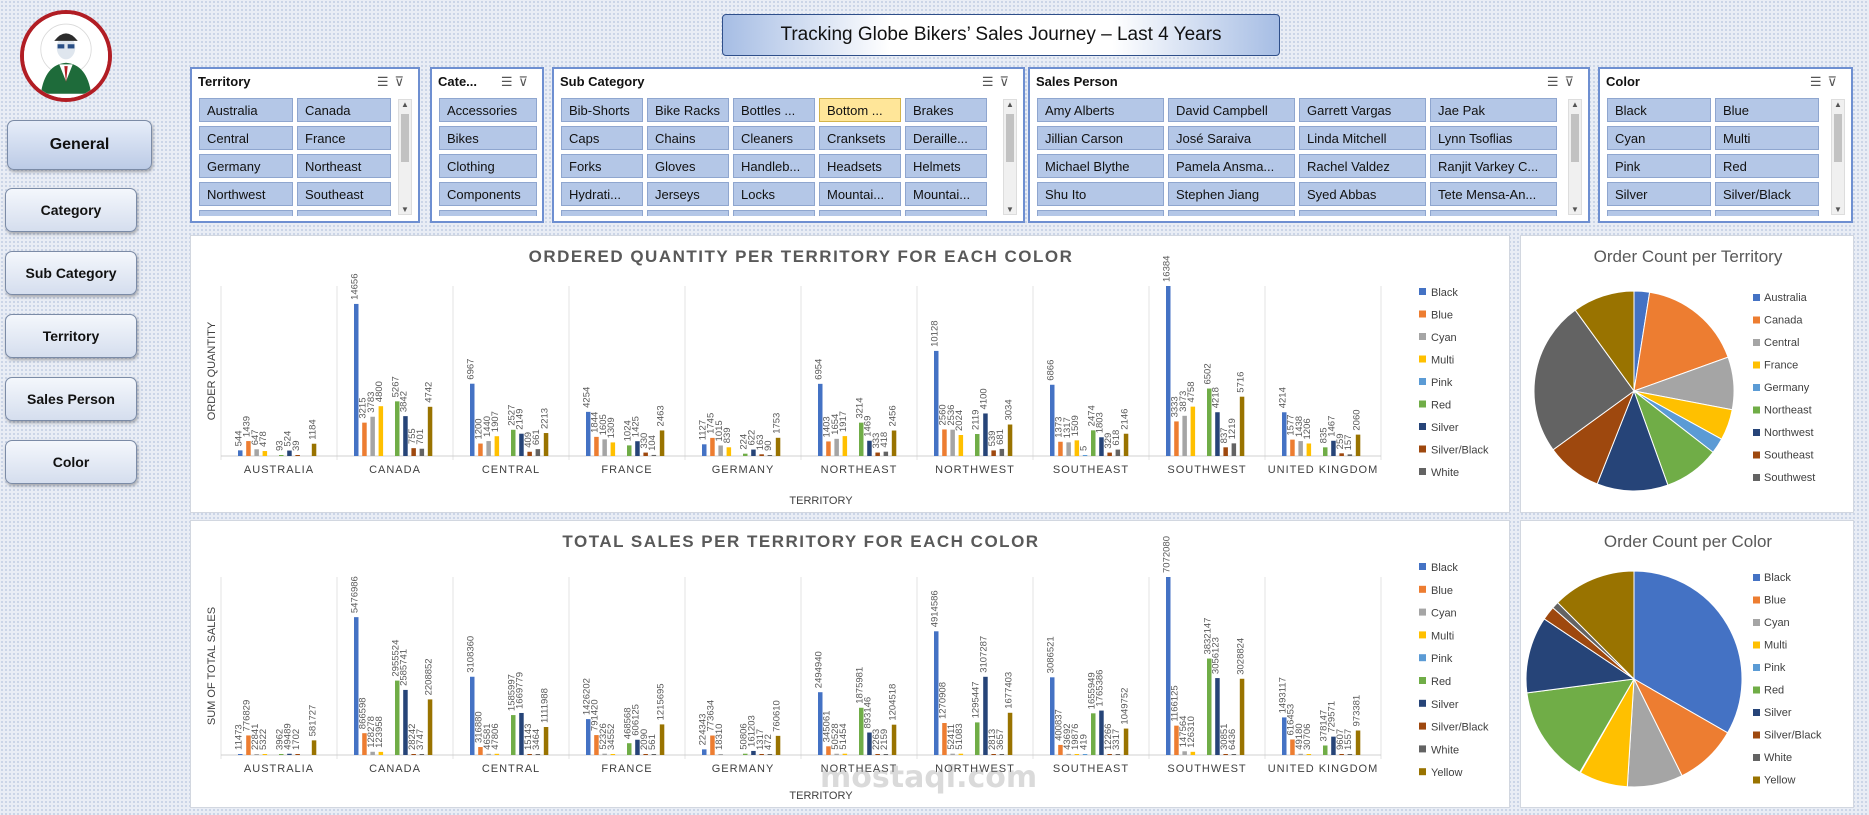 The width and height of the screenshot is (1869, 815). What do you see at coordinates (946, 110) in the screenshot?
I see `slicer-item: Brakes` at bounding box center [946, 110].